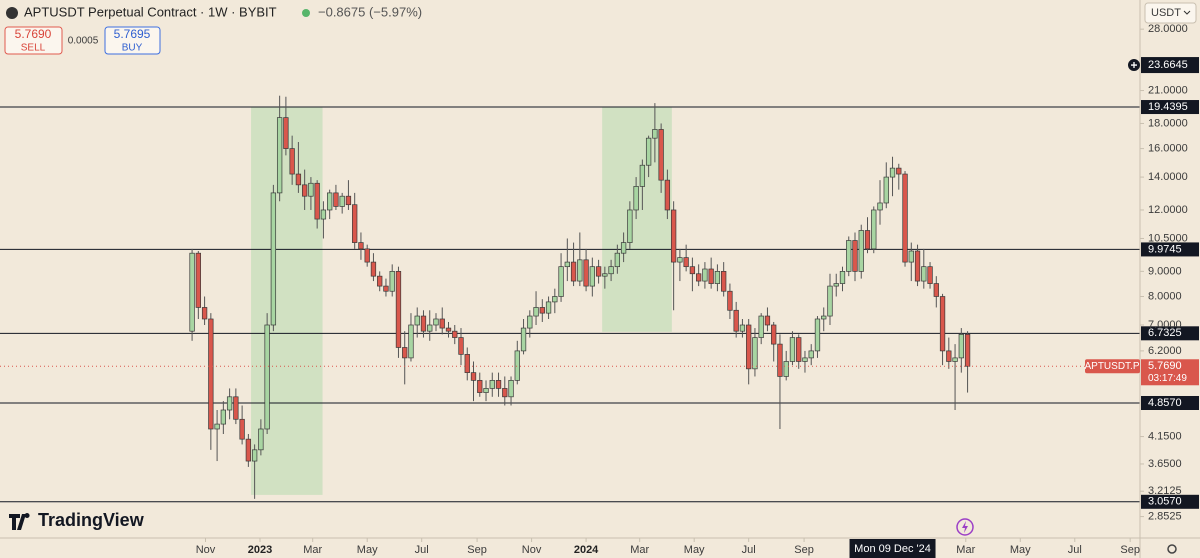 The height and width of the screenshot is (558, 1200). I want to click on buy-price: 5.7695, so click(132, 34).